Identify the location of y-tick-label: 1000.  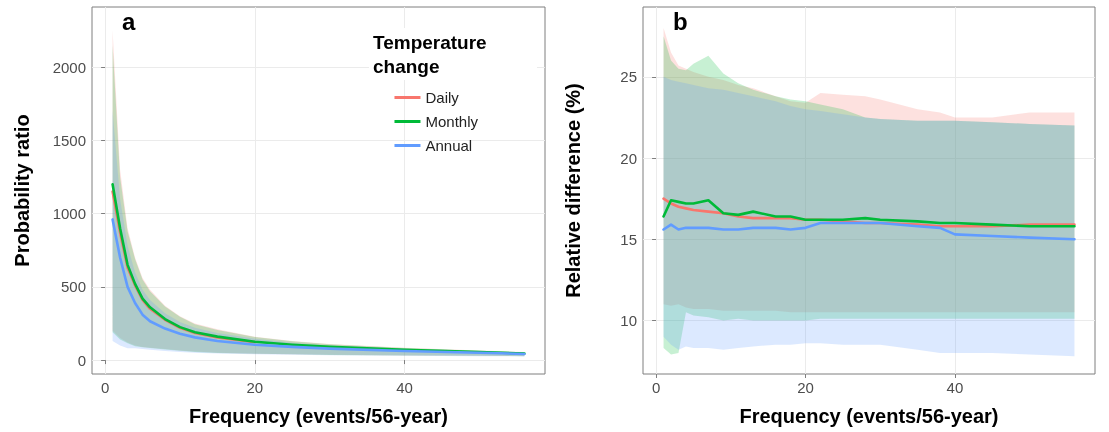
(69, 214).